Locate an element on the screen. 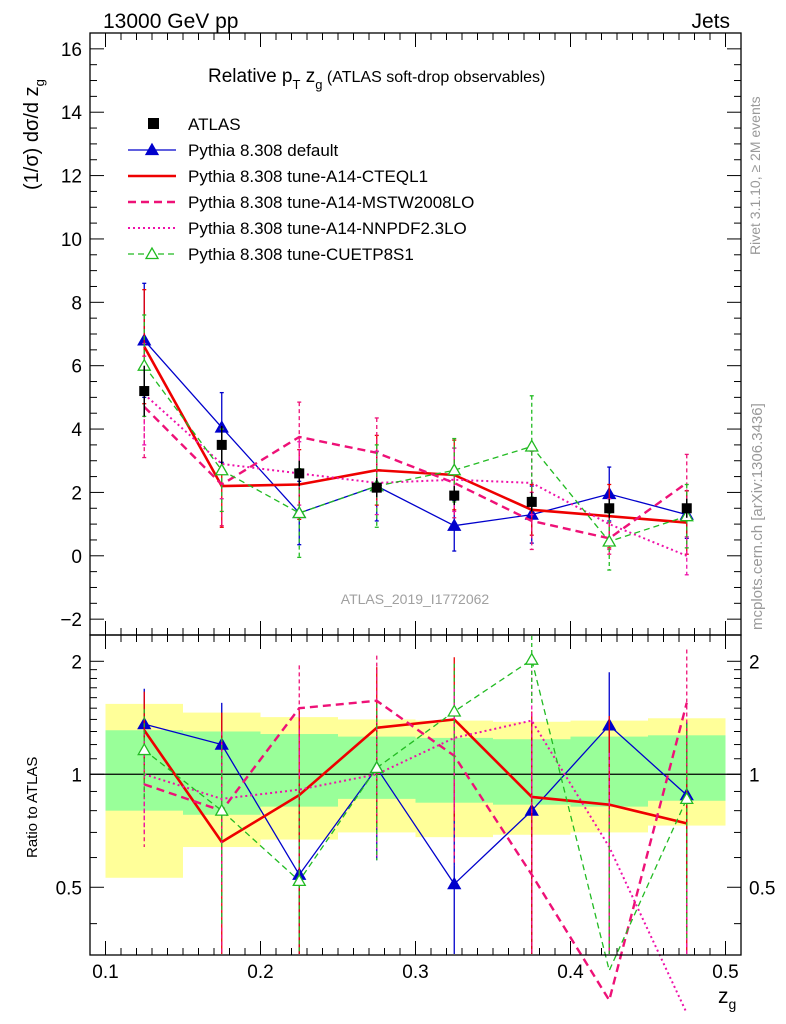 This screenshot has width=786, height=1024. mcplots-label: mcplots.cern.ch [arXiv:1306.3436] is located at coordinates (757, 516).